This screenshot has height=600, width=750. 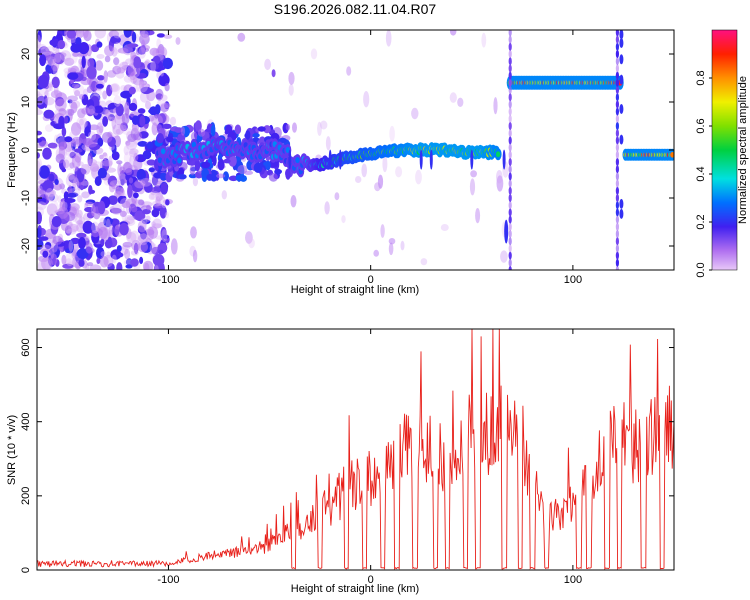 I want to click on chart-title: S196.2026.082.11.04.R07, so click(x=355, y=9).